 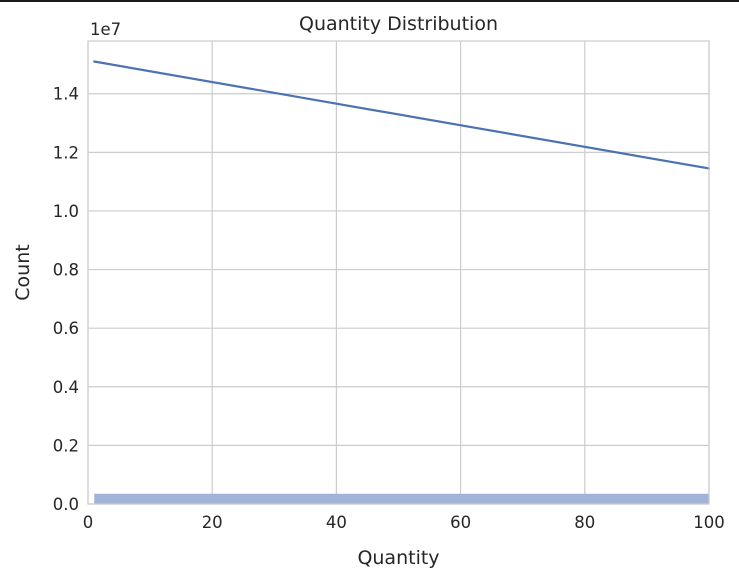 I want to click on x-tick-label: 0, so click(x=88, y=522).